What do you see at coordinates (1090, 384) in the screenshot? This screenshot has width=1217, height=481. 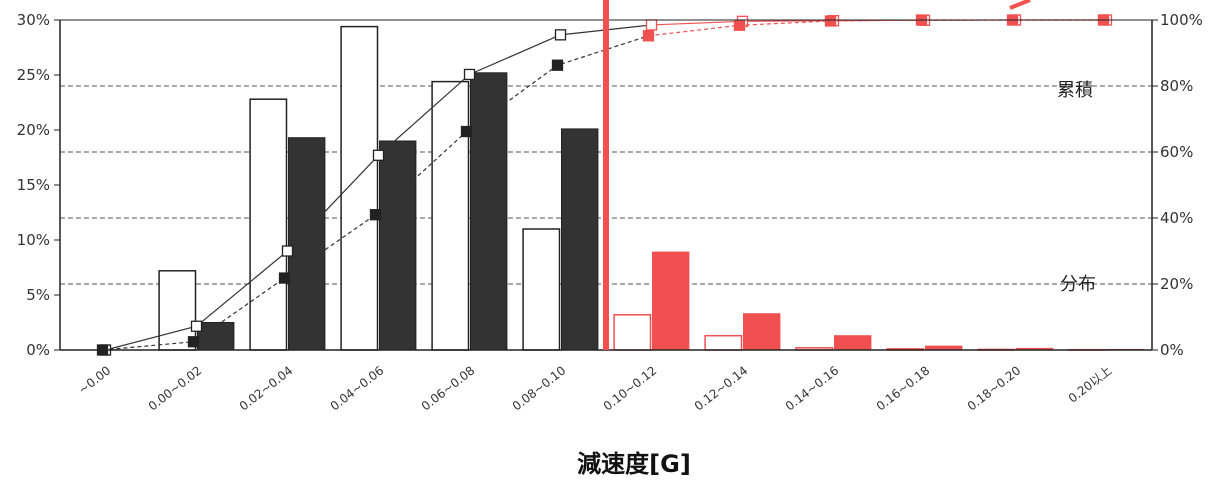 I see `x-tick-label: 0.20以上` at bounding box center [1090, 384].